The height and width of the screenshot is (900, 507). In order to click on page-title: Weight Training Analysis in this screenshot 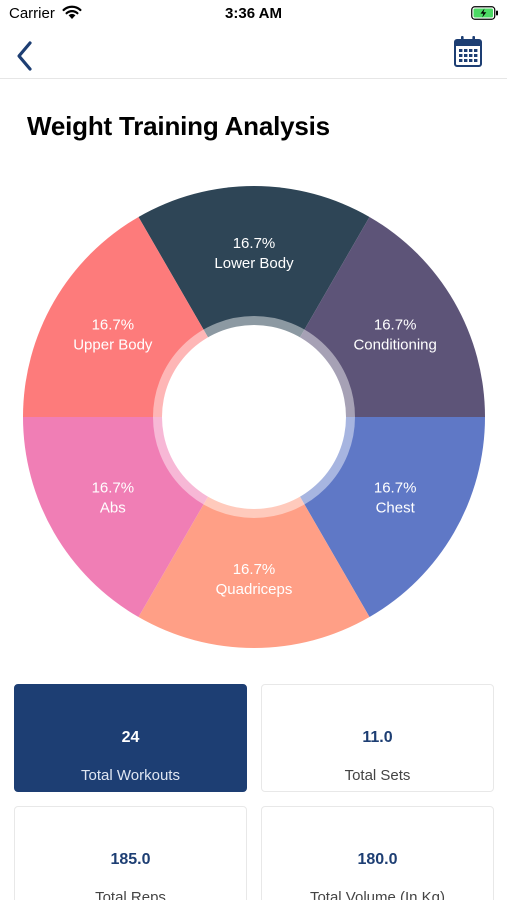, I will do `click(178, 126)`.